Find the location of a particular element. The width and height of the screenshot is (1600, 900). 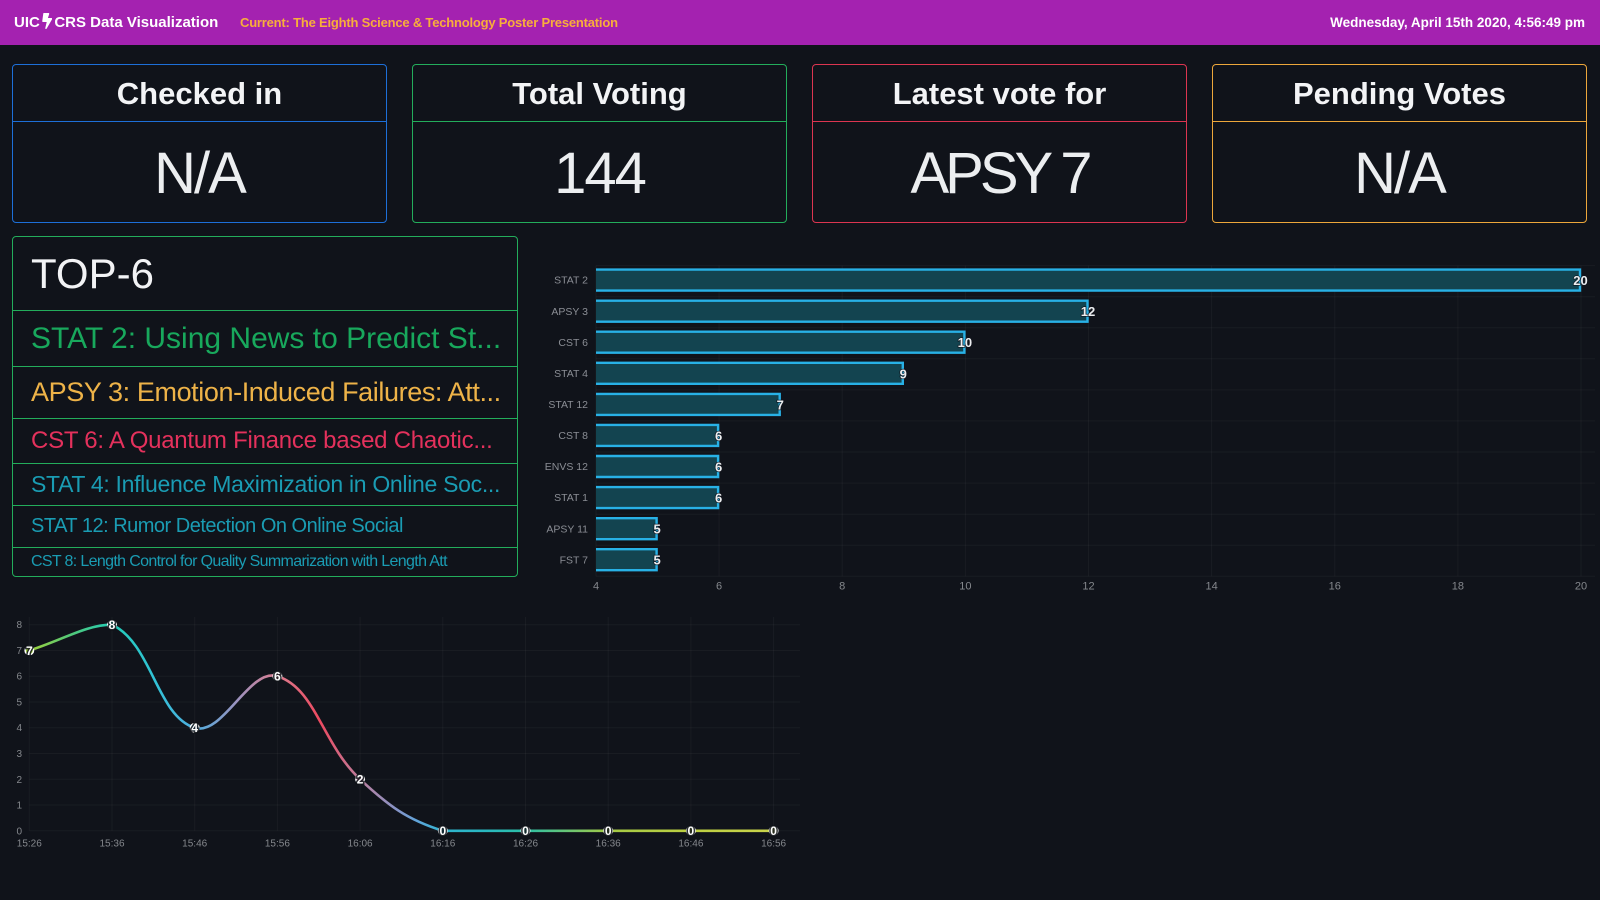

svg-text: 16:56 is located at coordinates (773, 844).